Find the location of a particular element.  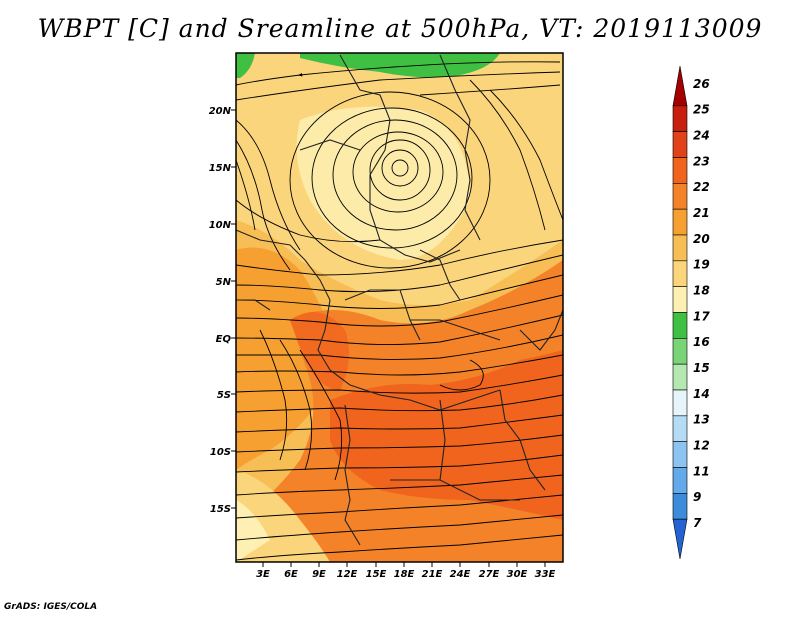

colorbar-label: 26 is located at coordinates (701, 84).